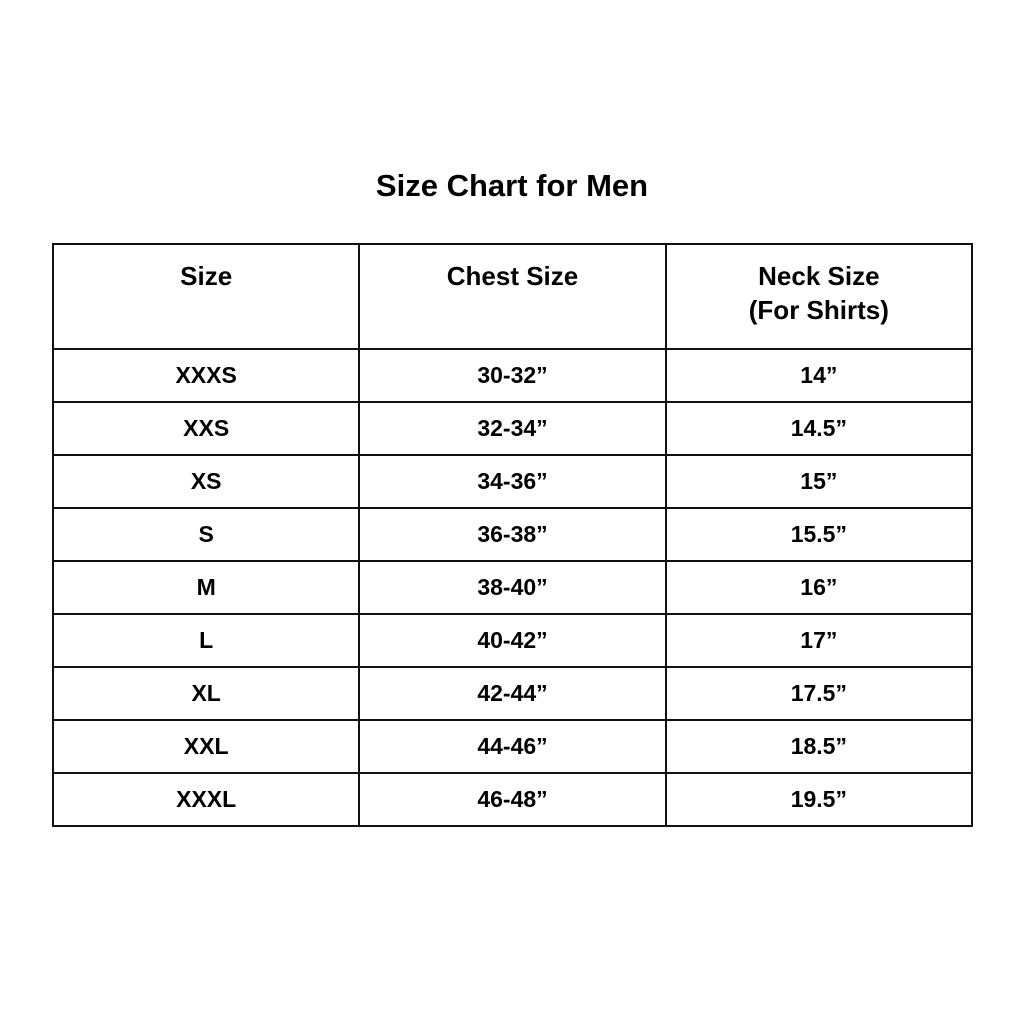 The height and width of the screenshot is (1024, 1024). I want to click on table-row: XXS 32-34” 14.5”, so click(512, 428).